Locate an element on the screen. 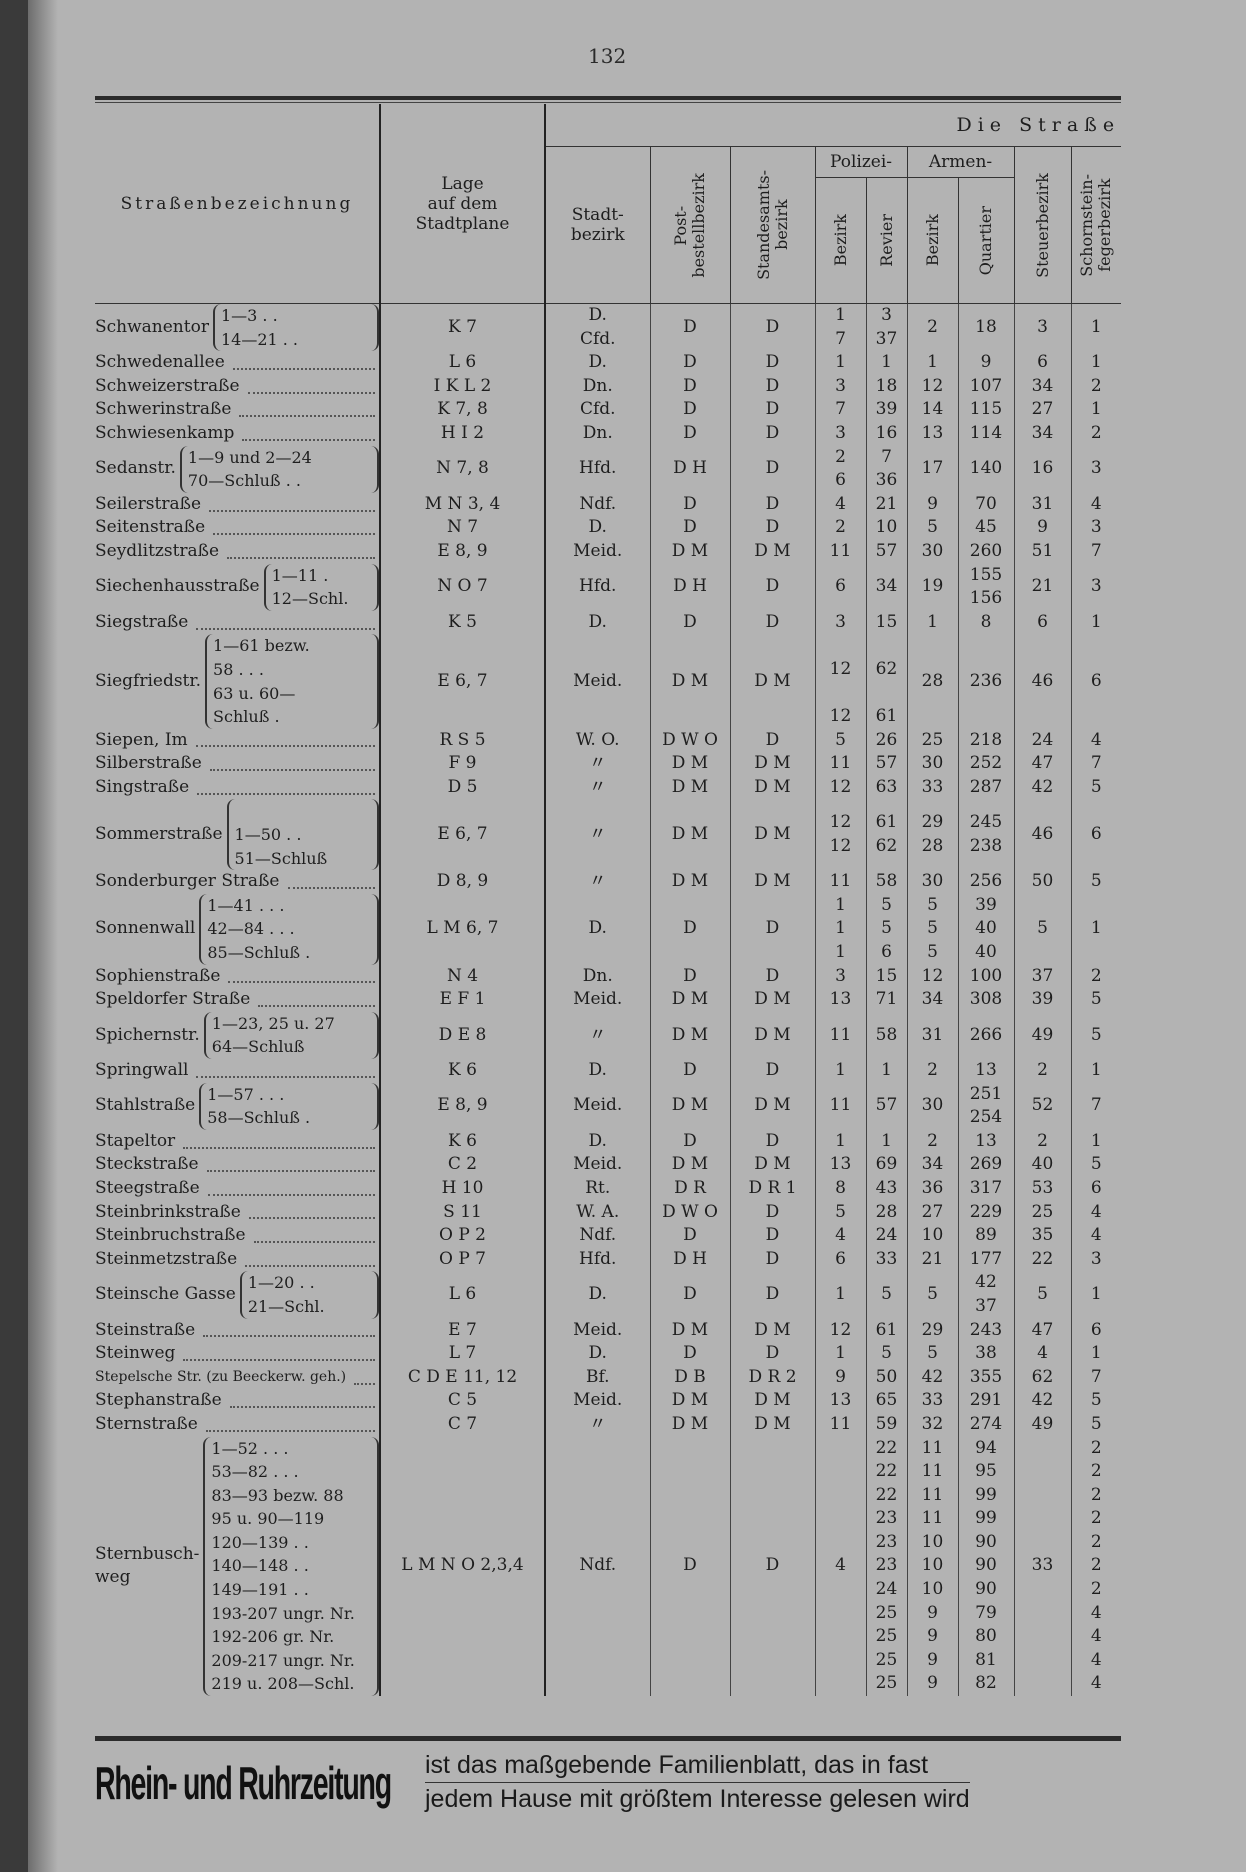  schornsteinfeger-cell: 2 is located at coordinates (1096, 386).